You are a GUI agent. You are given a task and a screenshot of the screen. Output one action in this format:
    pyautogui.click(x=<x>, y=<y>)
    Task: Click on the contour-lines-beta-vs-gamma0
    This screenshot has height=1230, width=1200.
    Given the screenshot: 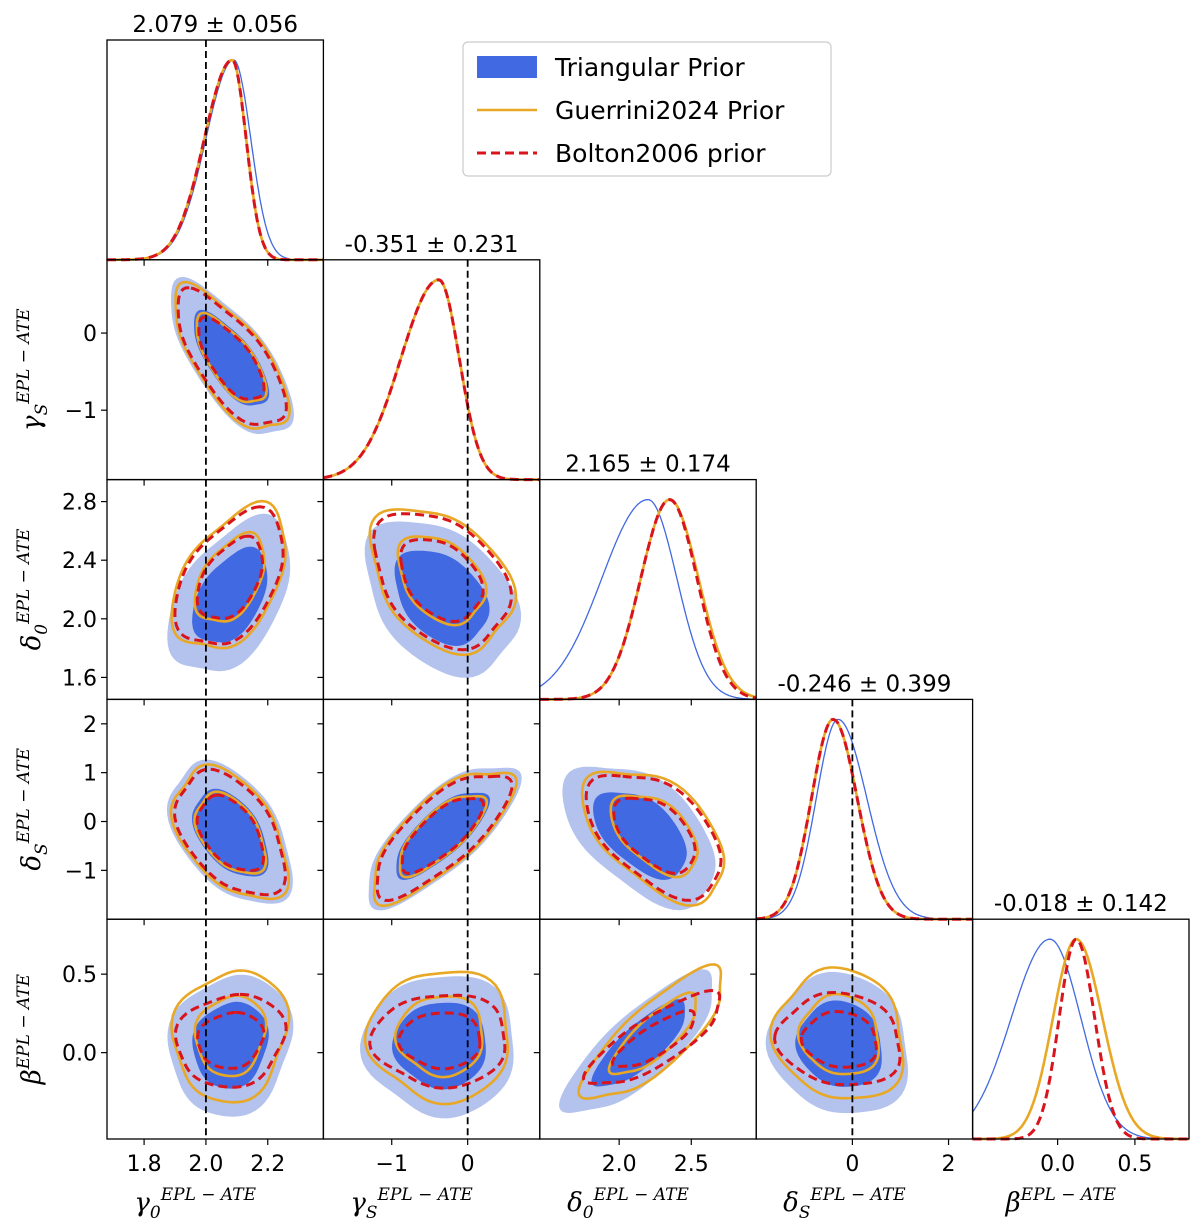 What is the action you would take?
    pyautogui.click(x=230, y=1029)
    